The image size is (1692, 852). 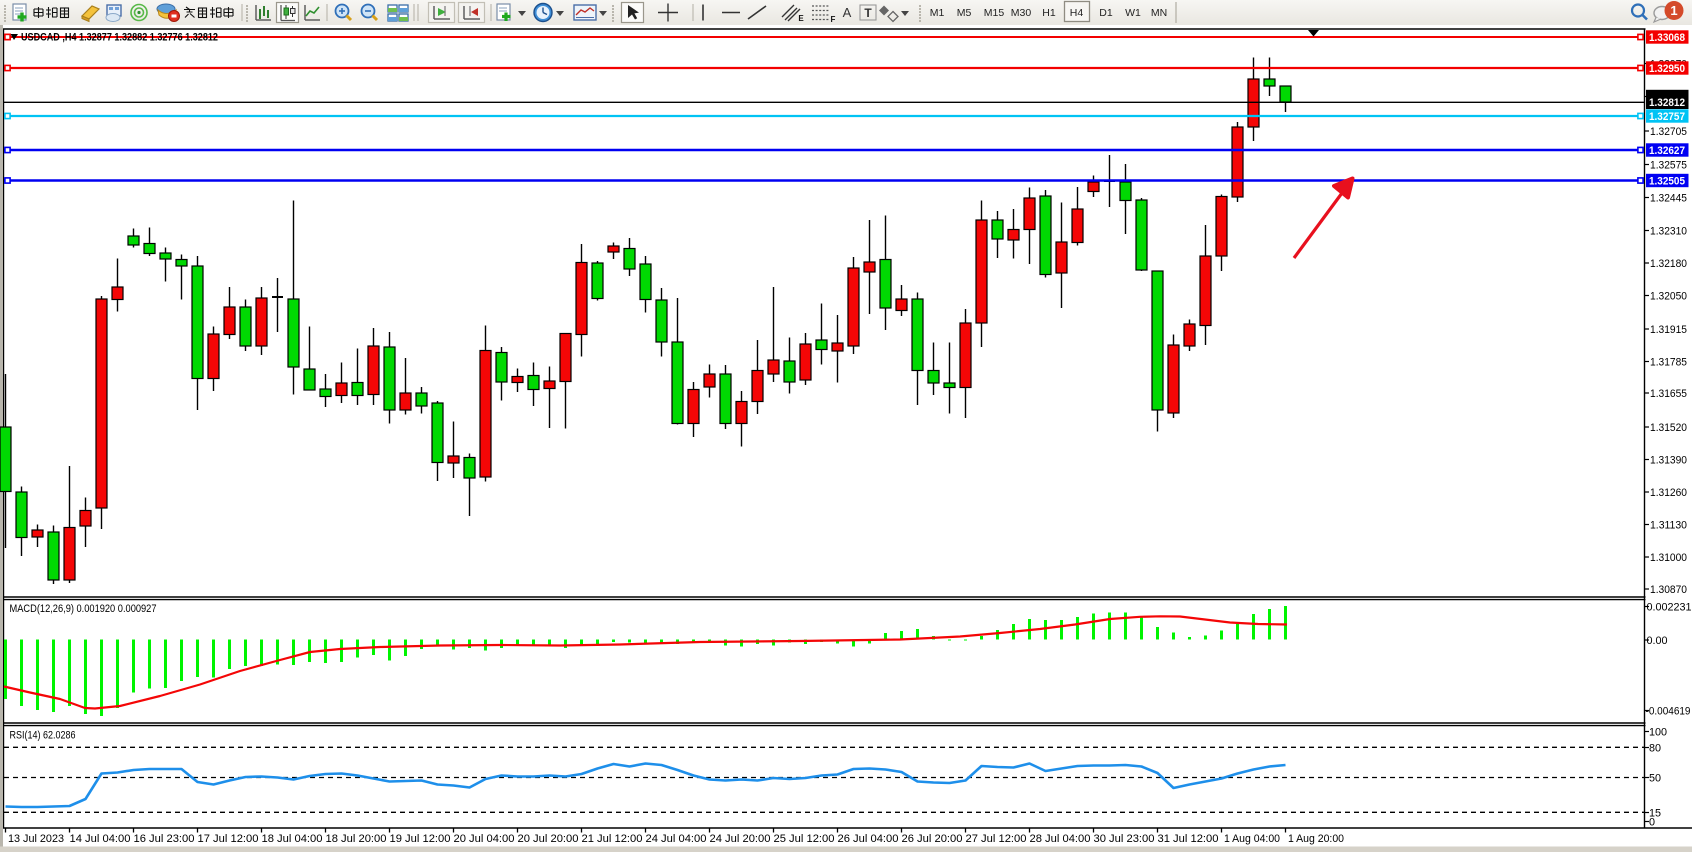 What do you see at coordinates (804, 839) in the screenshot?
I see `svg-text: 25 Jul 12:00` at bounding box center [804, 839].